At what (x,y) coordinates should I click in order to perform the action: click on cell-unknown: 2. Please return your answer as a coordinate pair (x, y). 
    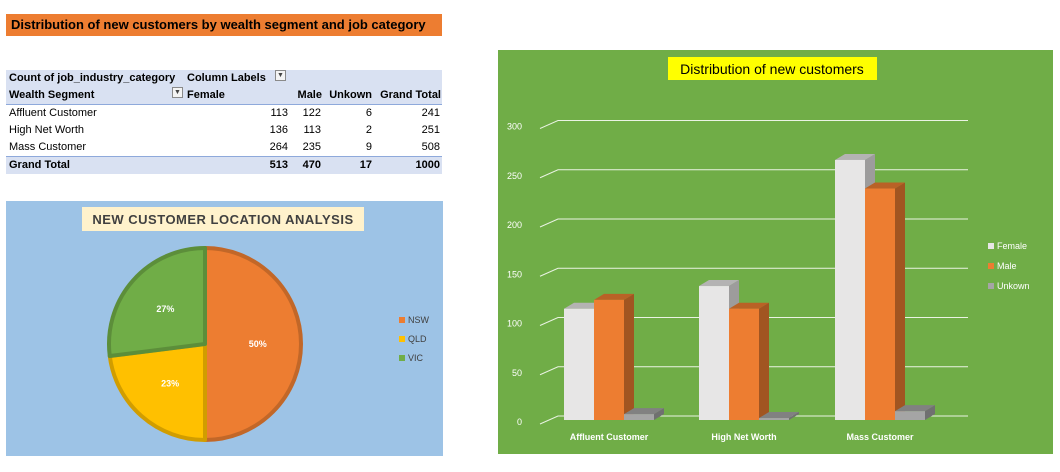
    Looking at the image, I should click on (368, 130).